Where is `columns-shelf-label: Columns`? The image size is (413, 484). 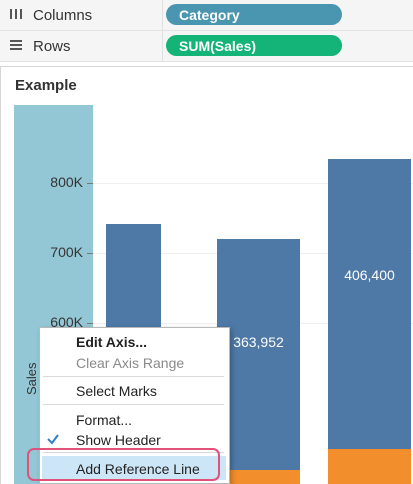 columns-shelf-label: Columns is located at coordinates (81, 15).